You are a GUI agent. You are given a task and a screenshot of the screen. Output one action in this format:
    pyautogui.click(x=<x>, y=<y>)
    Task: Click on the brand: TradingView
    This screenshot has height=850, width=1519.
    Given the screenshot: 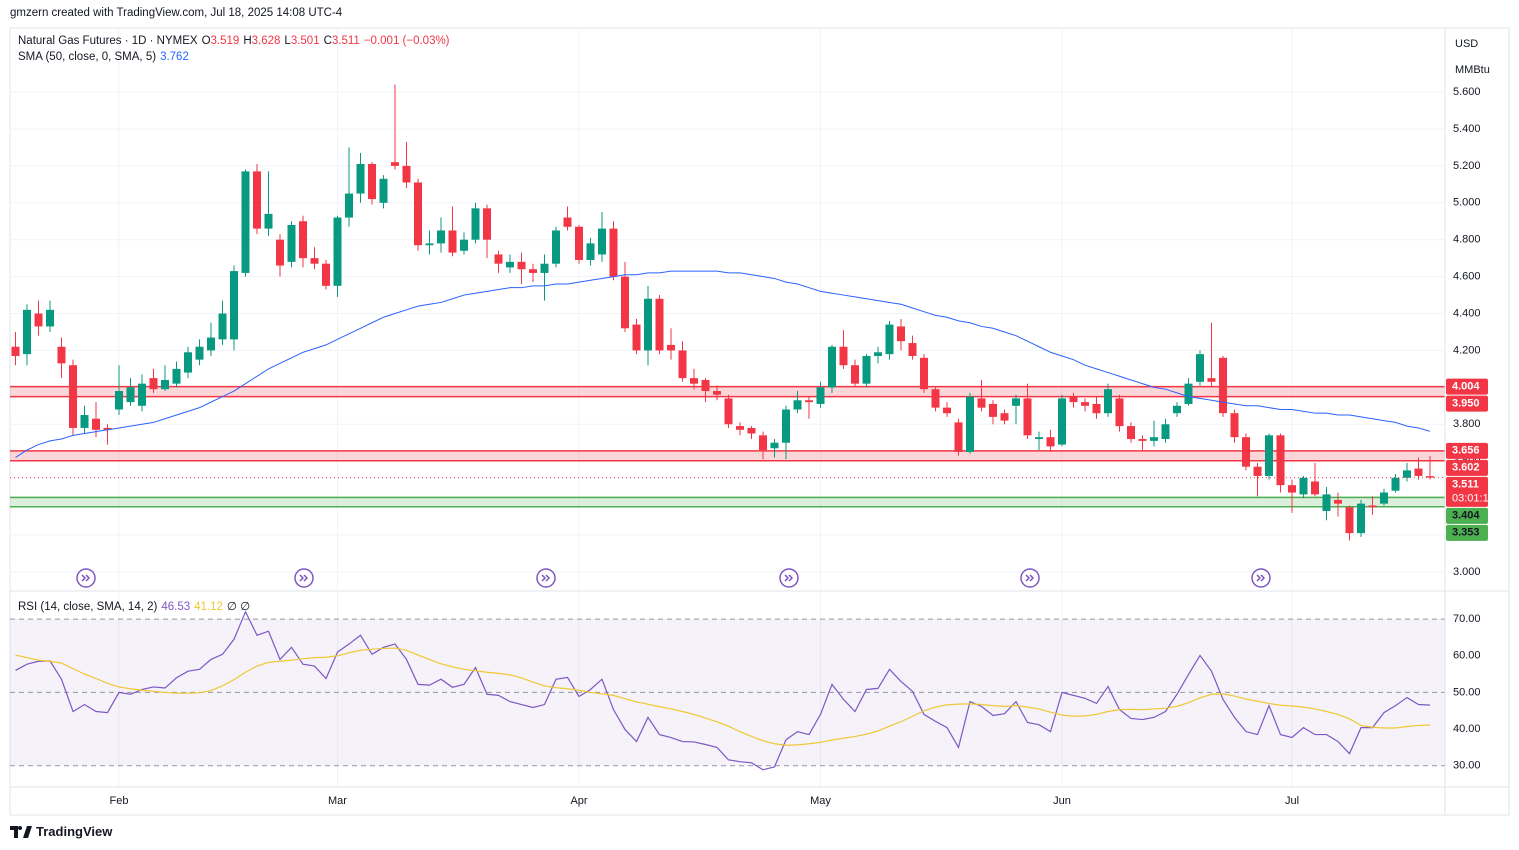 What is the action you would take?
    pyautogui.click(x=61, y=831)
    